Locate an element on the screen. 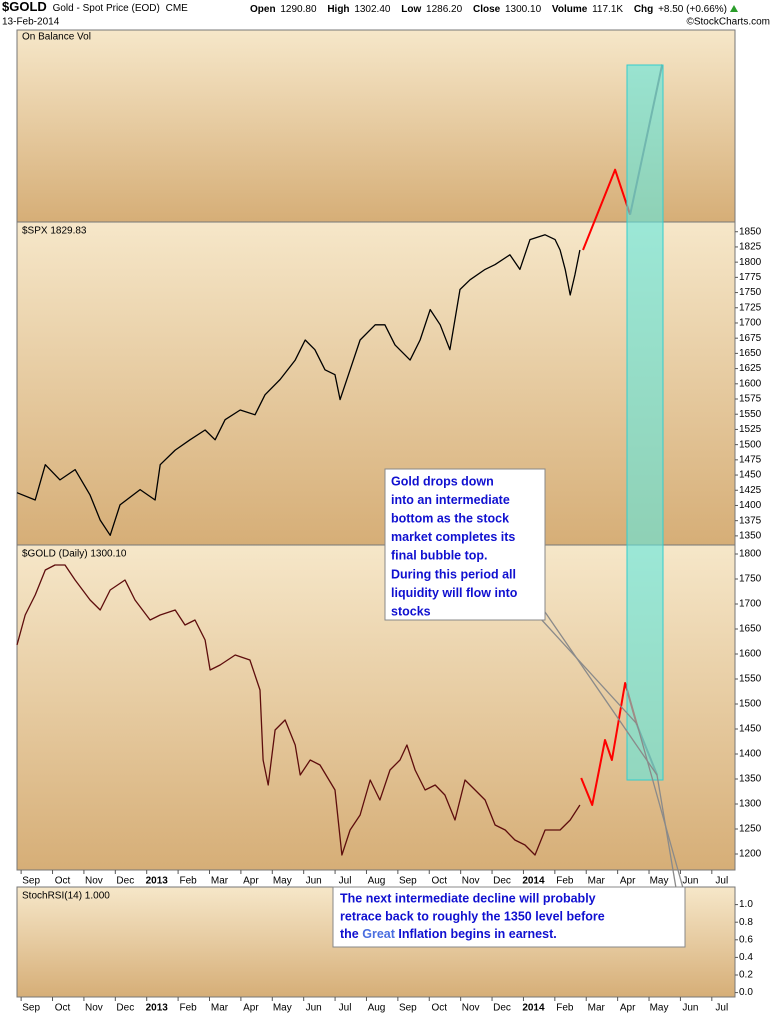 This screenshot has height=1017, width=773. y-tick-label: 1825 is located at coordinates (750, 247).